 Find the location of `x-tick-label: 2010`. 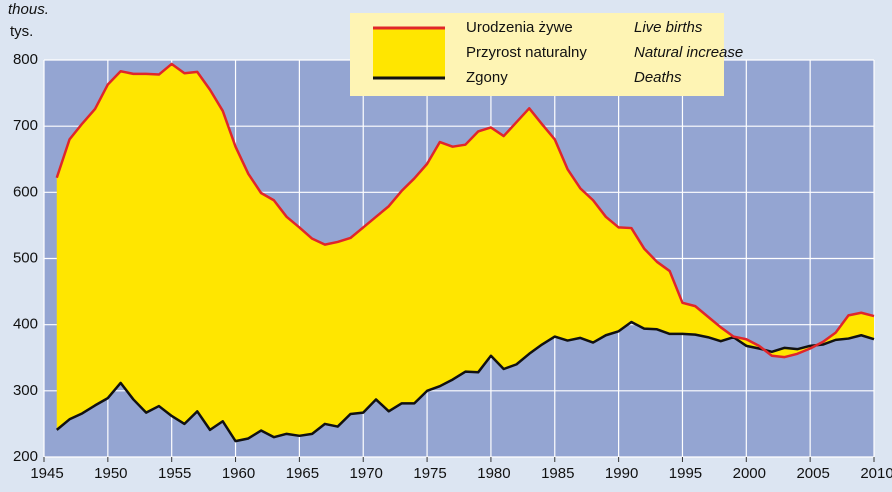

x-tick-label: 2010 is located at coordinates (876, 473).